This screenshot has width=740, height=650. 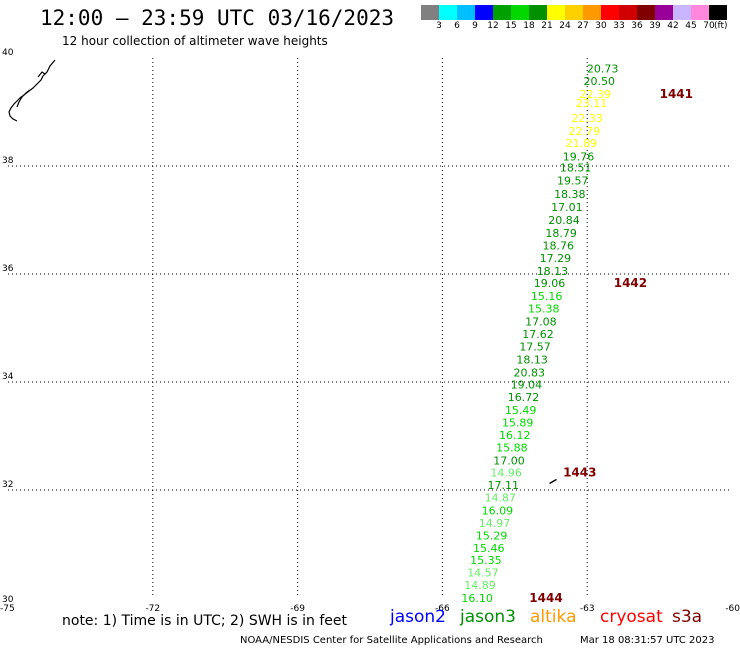 I want to click on longitude-tick-label: -75, so click(x=7, y=609).